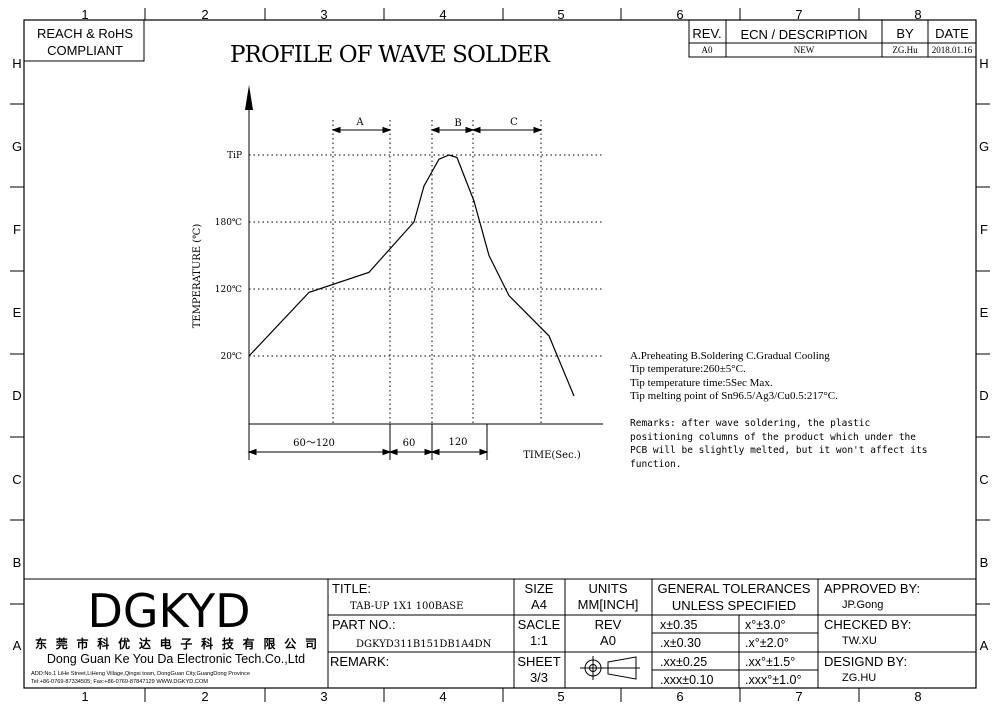  Describe the element at coordinates (228, 223) in the screenshot. I see `y-tick-label-180: 180℃` at that location.